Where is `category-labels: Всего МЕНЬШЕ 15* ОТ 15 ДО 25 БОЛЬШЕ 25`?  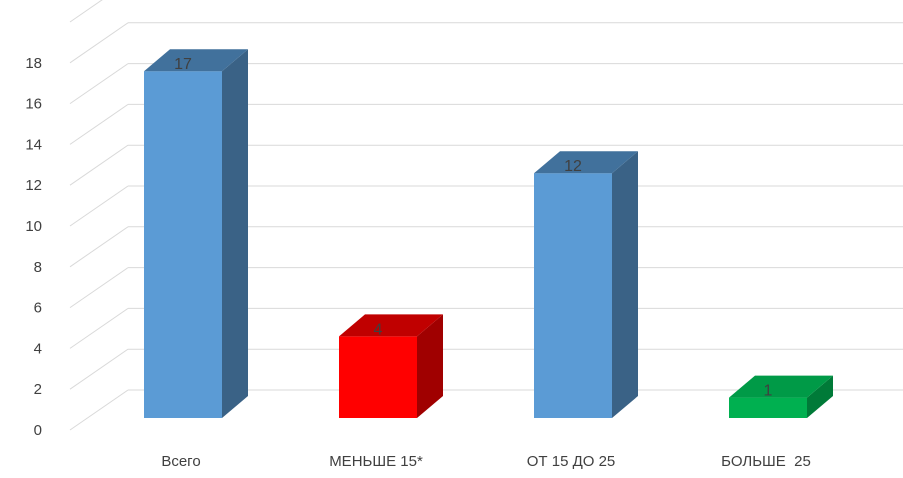
category-labels: Всего МЕНЬШЕ 15* ОТ 15 ДО 25 БОЛЬШЕ 25 is located at coordinates (485, 461).